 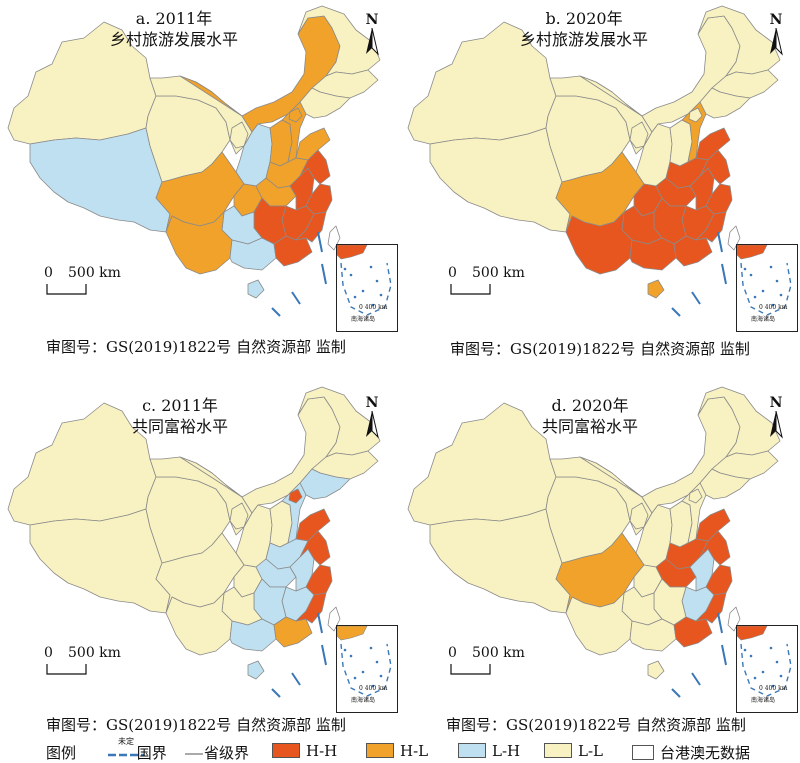 I want to click on province-sichuan, so click(x=600, y=573).